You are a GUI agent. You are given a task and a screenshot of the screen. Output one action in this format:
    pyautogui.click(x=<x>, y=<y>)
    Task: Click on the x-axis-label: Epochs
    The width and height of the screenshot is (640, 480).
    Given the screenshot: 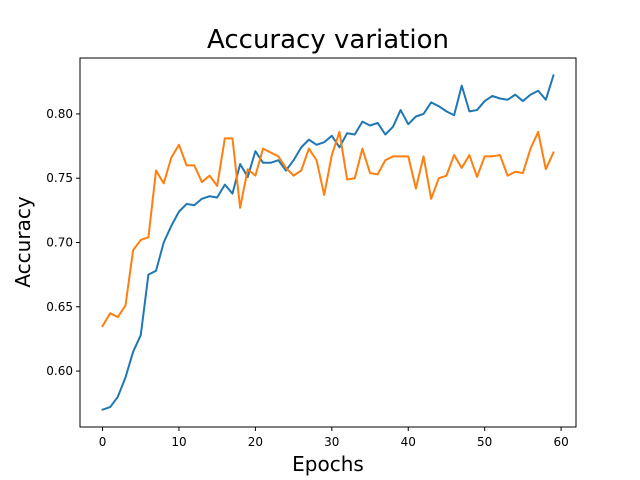 What is the action you would take?
    pyautogui.click(x=328, y=464)
    